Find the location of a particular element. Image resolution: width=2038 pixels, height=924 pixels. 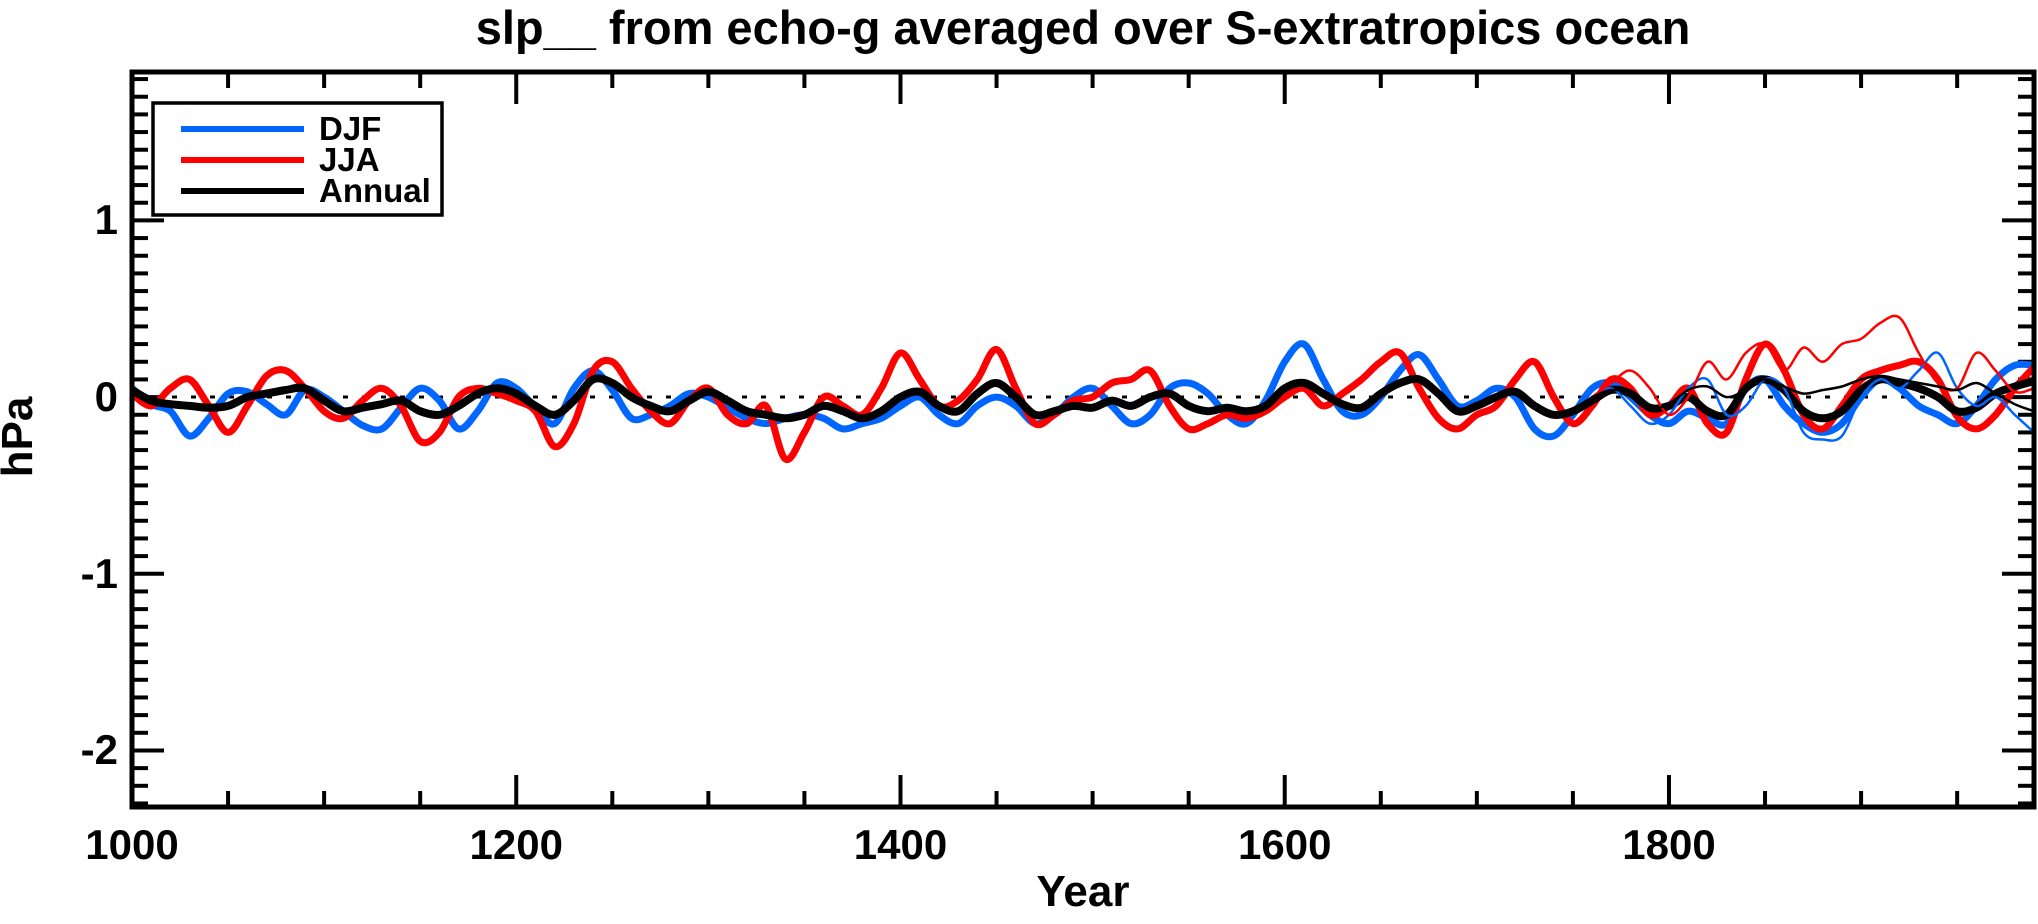

legend-label-djf: DJF is located at coordinates (350, 128).